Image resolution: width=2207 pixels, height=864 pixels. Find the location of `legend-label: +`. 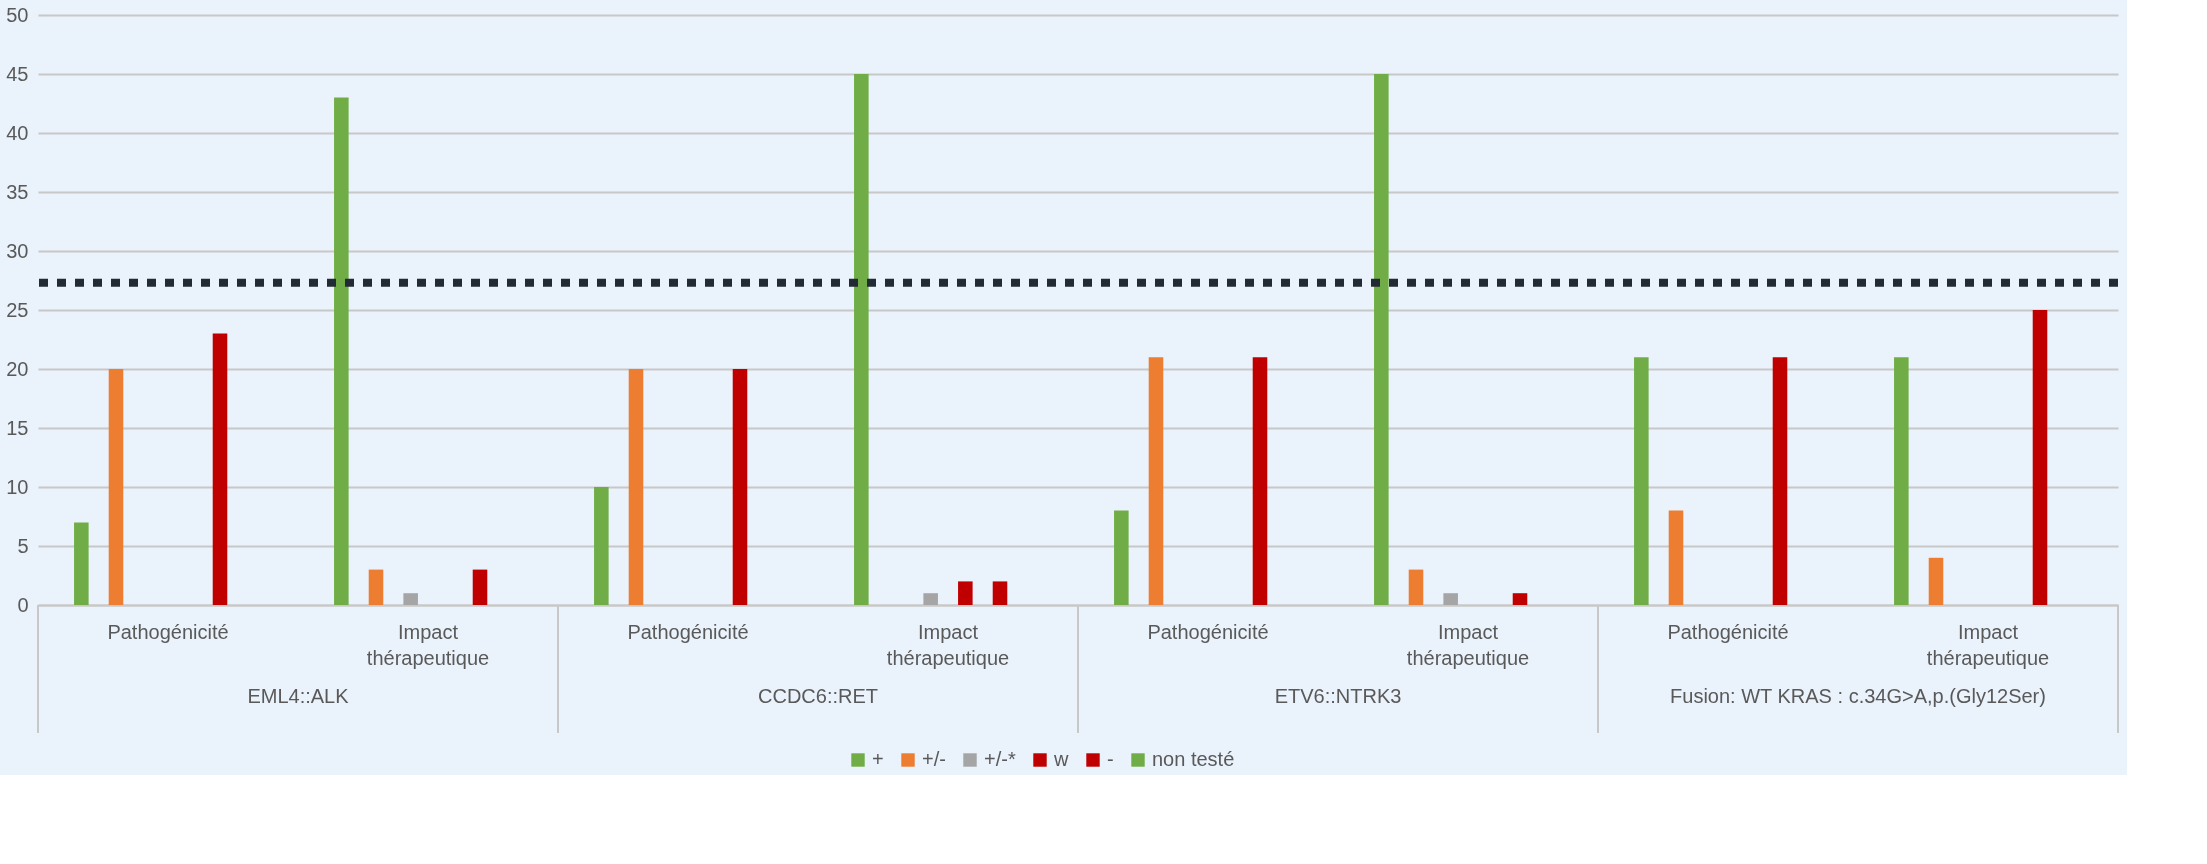

legend-label: + is located at coordinates (878, 759).